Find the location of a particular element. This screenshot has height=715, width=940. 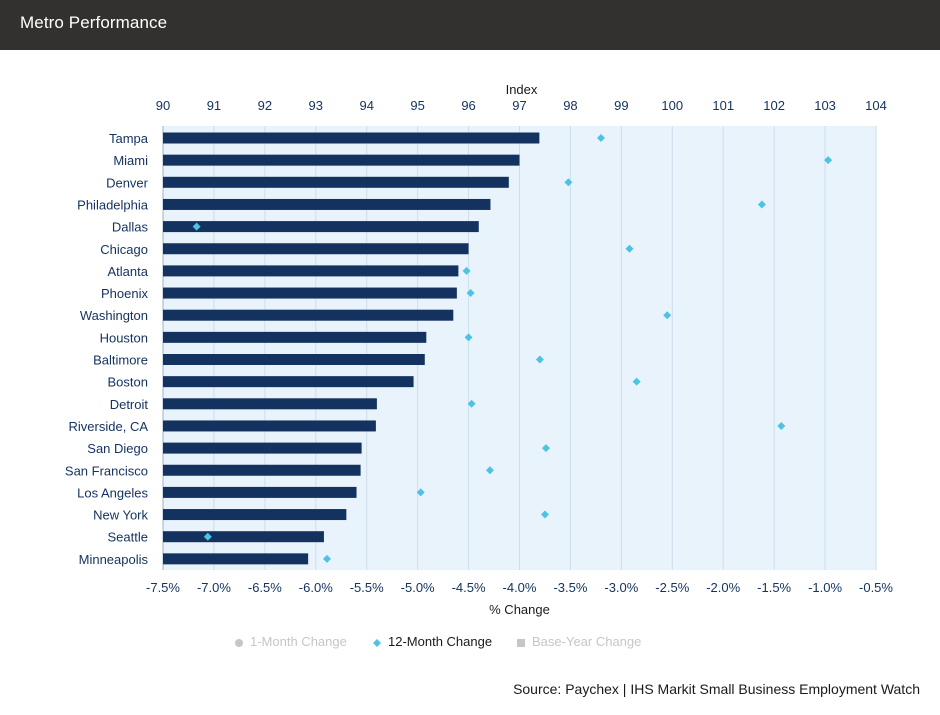

category-label: Phoenix is located at coordinates (124, 293).